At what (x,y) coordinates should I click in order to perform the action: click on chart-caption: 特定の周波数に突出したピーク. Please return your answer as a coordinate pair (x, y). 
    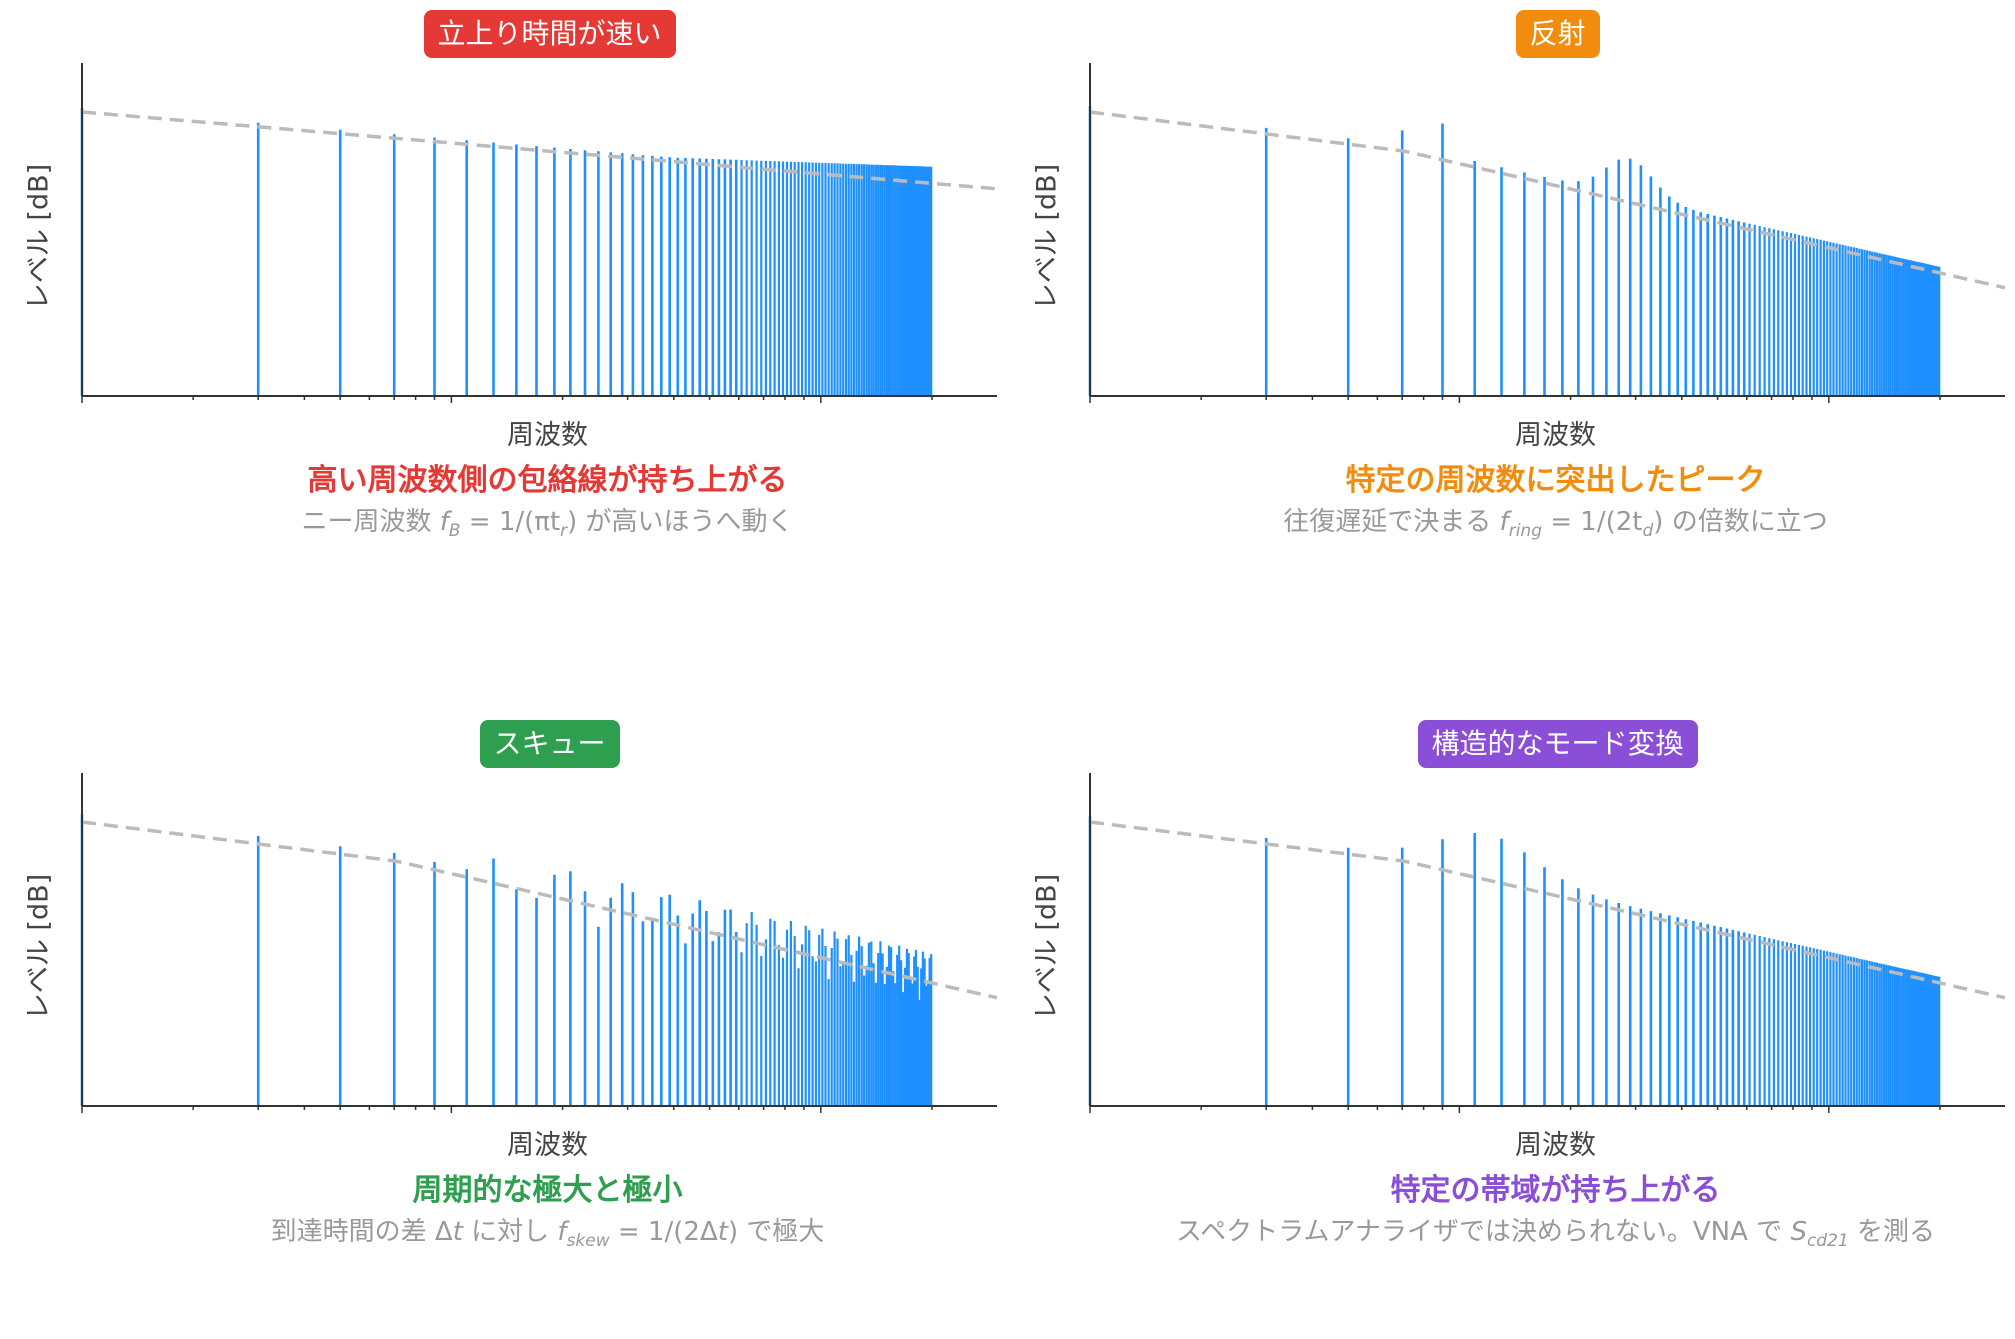
    Looking at the image, I should click on (1555, 480).